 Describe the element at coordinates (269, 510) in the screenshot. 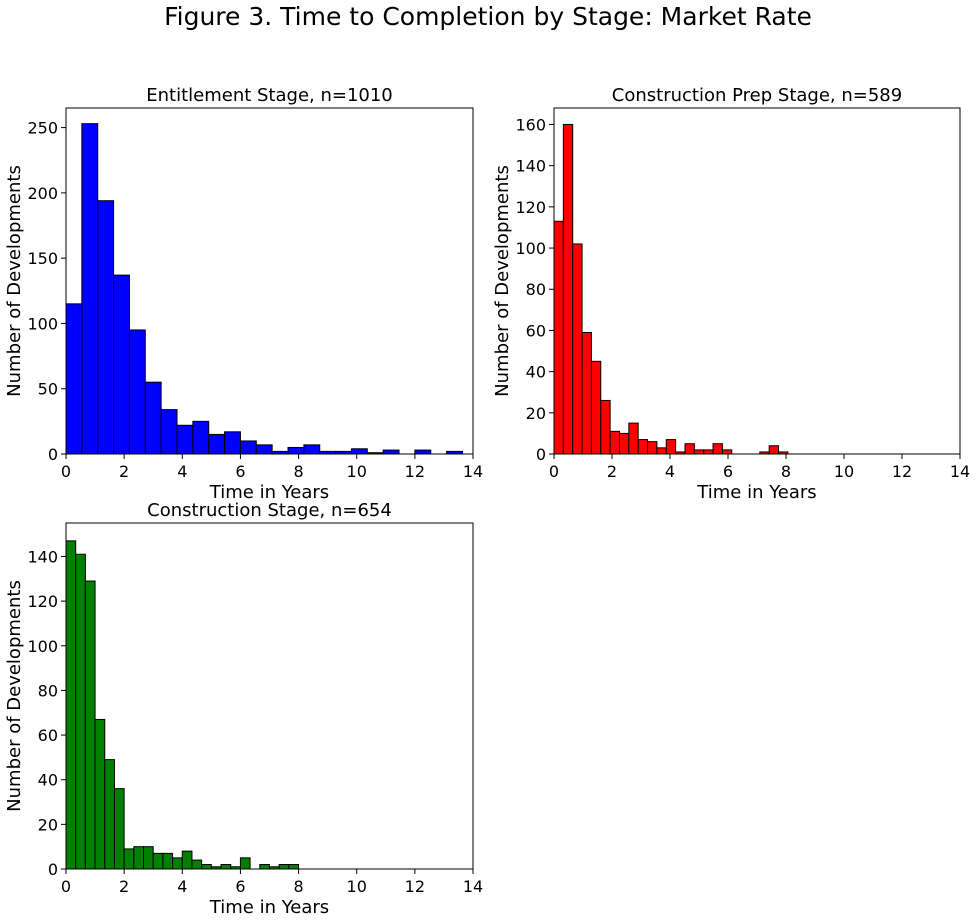

I see `chart-title: Construction Stage, n=654` at that location.